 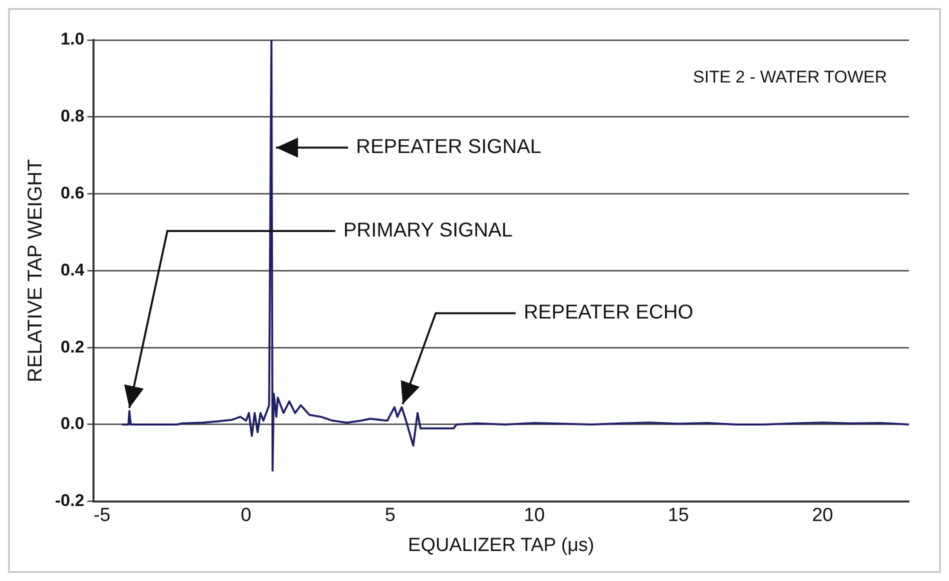 What do you see at coordinates (609, 313) in the screenshot?
I see `annotation: REPEATER ECHO` at bounding box center [609, 313].